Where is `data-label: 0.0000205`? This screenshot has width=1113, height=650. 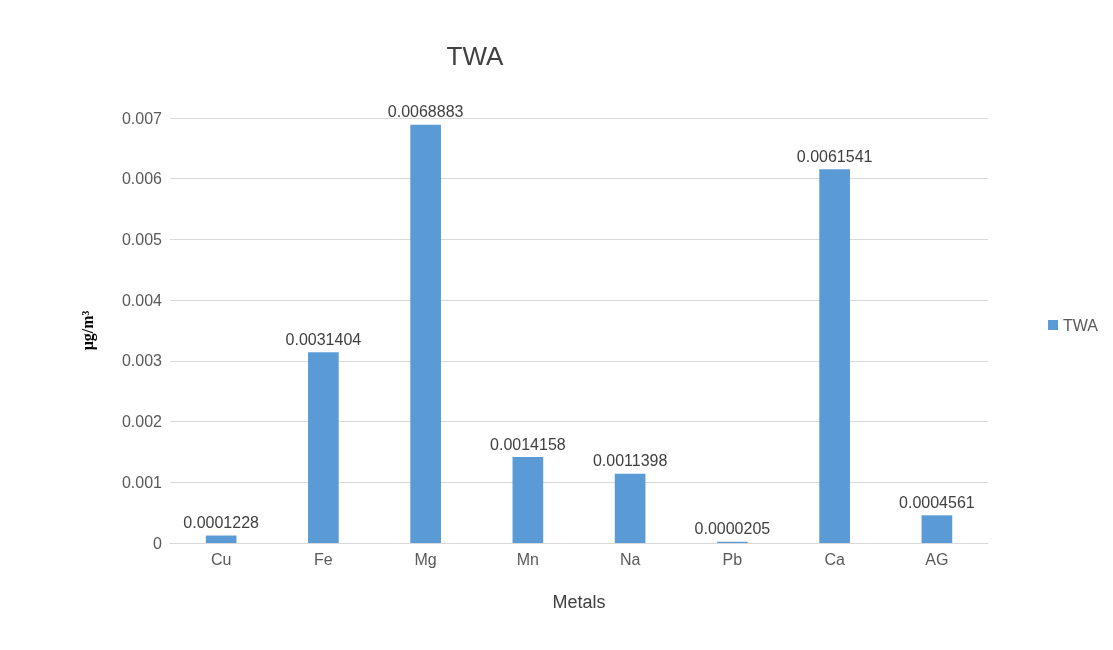
data-label: 0.0000205 is located at coordinates (732, 529).